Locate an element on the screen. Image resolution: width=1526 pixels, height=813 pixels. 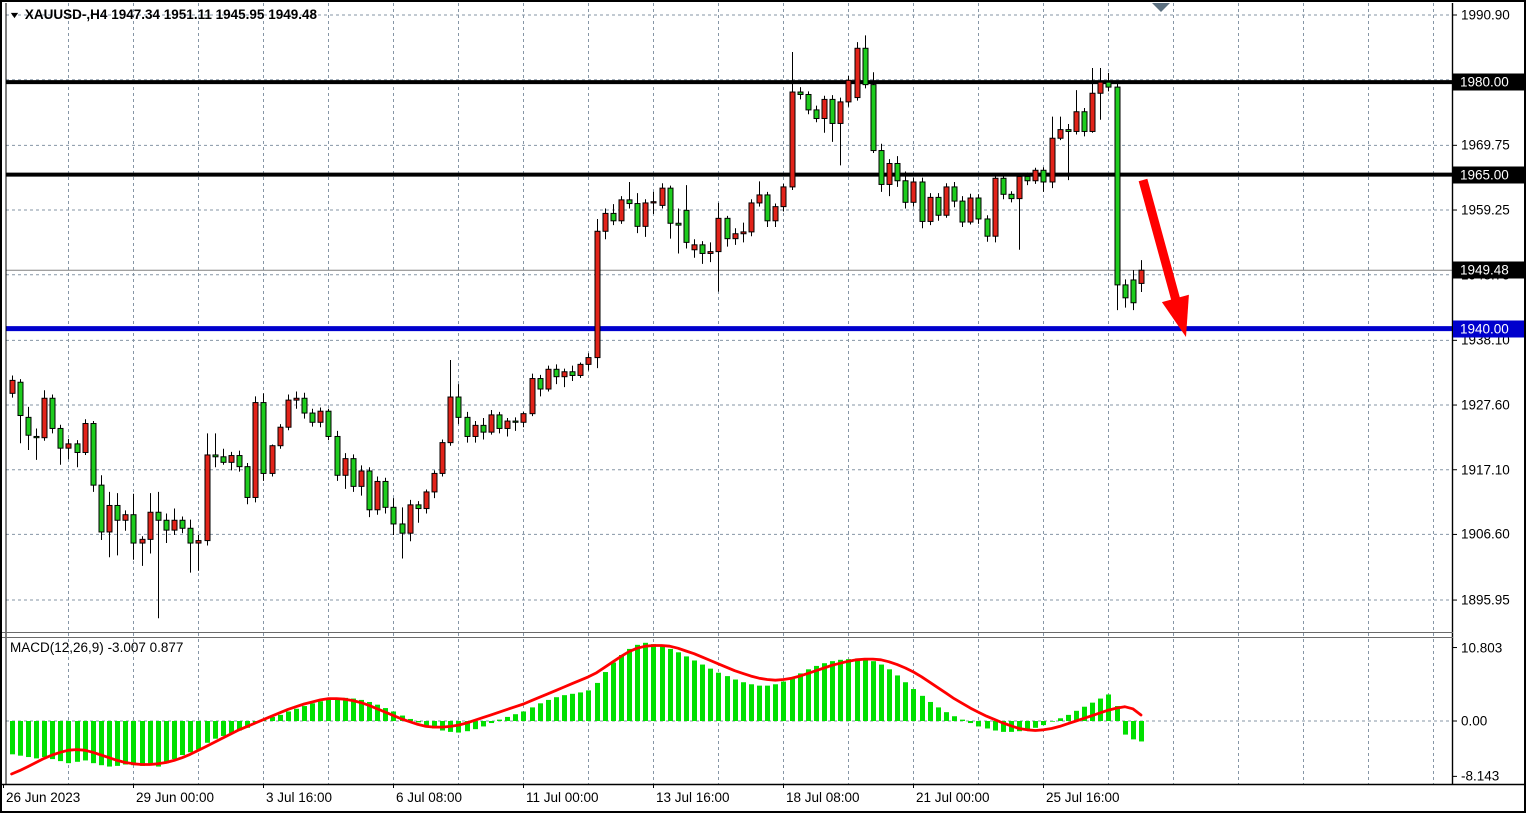
ohlc-high: 1951.11 is located at coordinates (187, 14).